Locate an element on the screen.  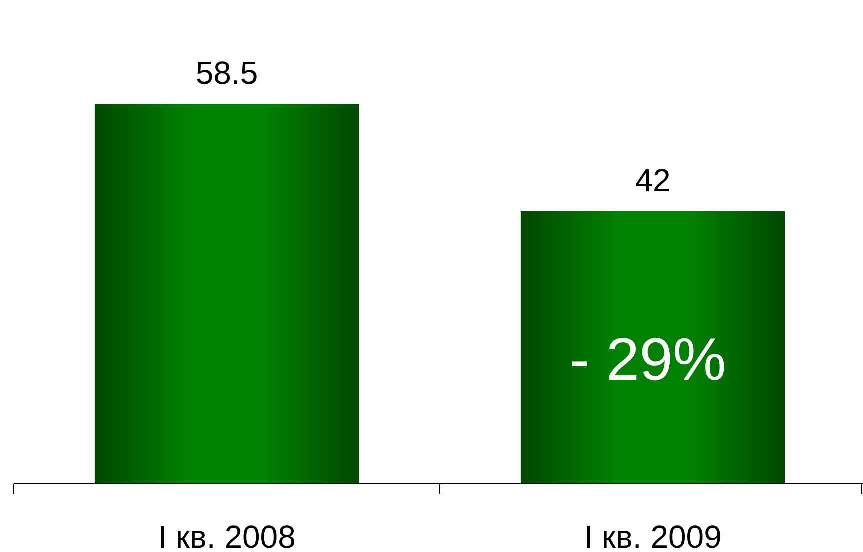
annotation: - 29% is located at coordinates (648, 359).